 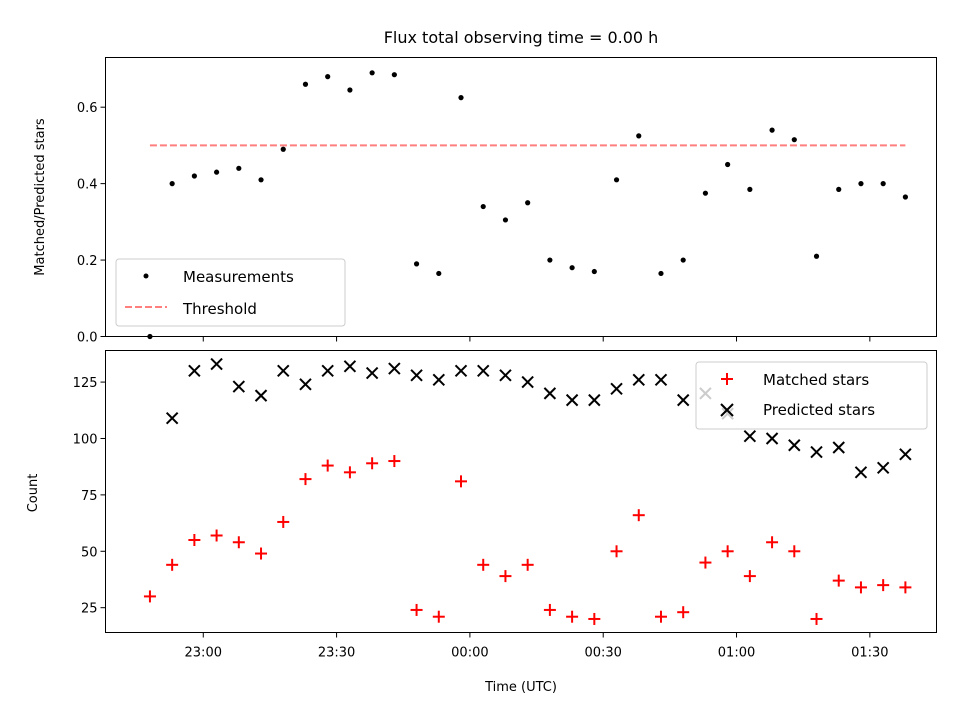 What do you see at coordinates (87, 185) in the screenshot?
I see `top-y-tick-label: 0.4` at bounding box center [87, 185].